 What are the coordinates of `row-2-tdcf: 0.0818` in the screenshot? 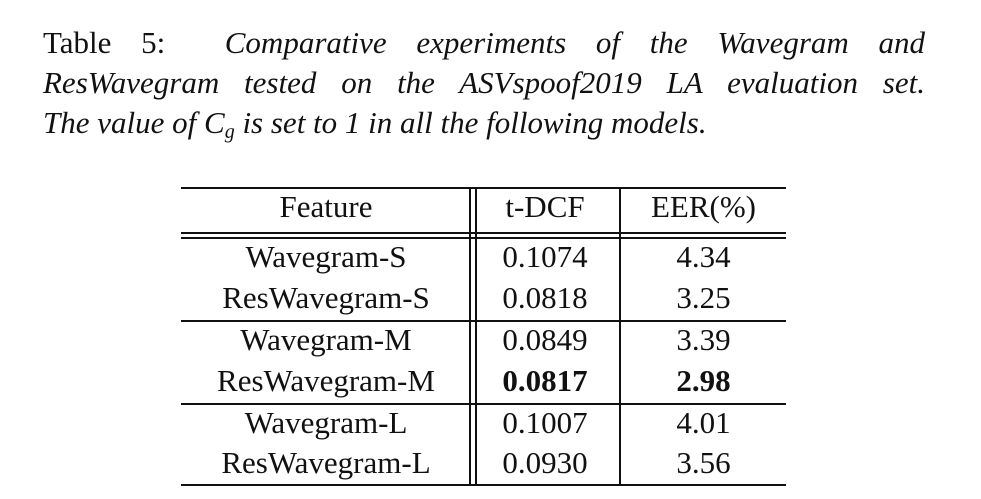 It's located at (545, 297).